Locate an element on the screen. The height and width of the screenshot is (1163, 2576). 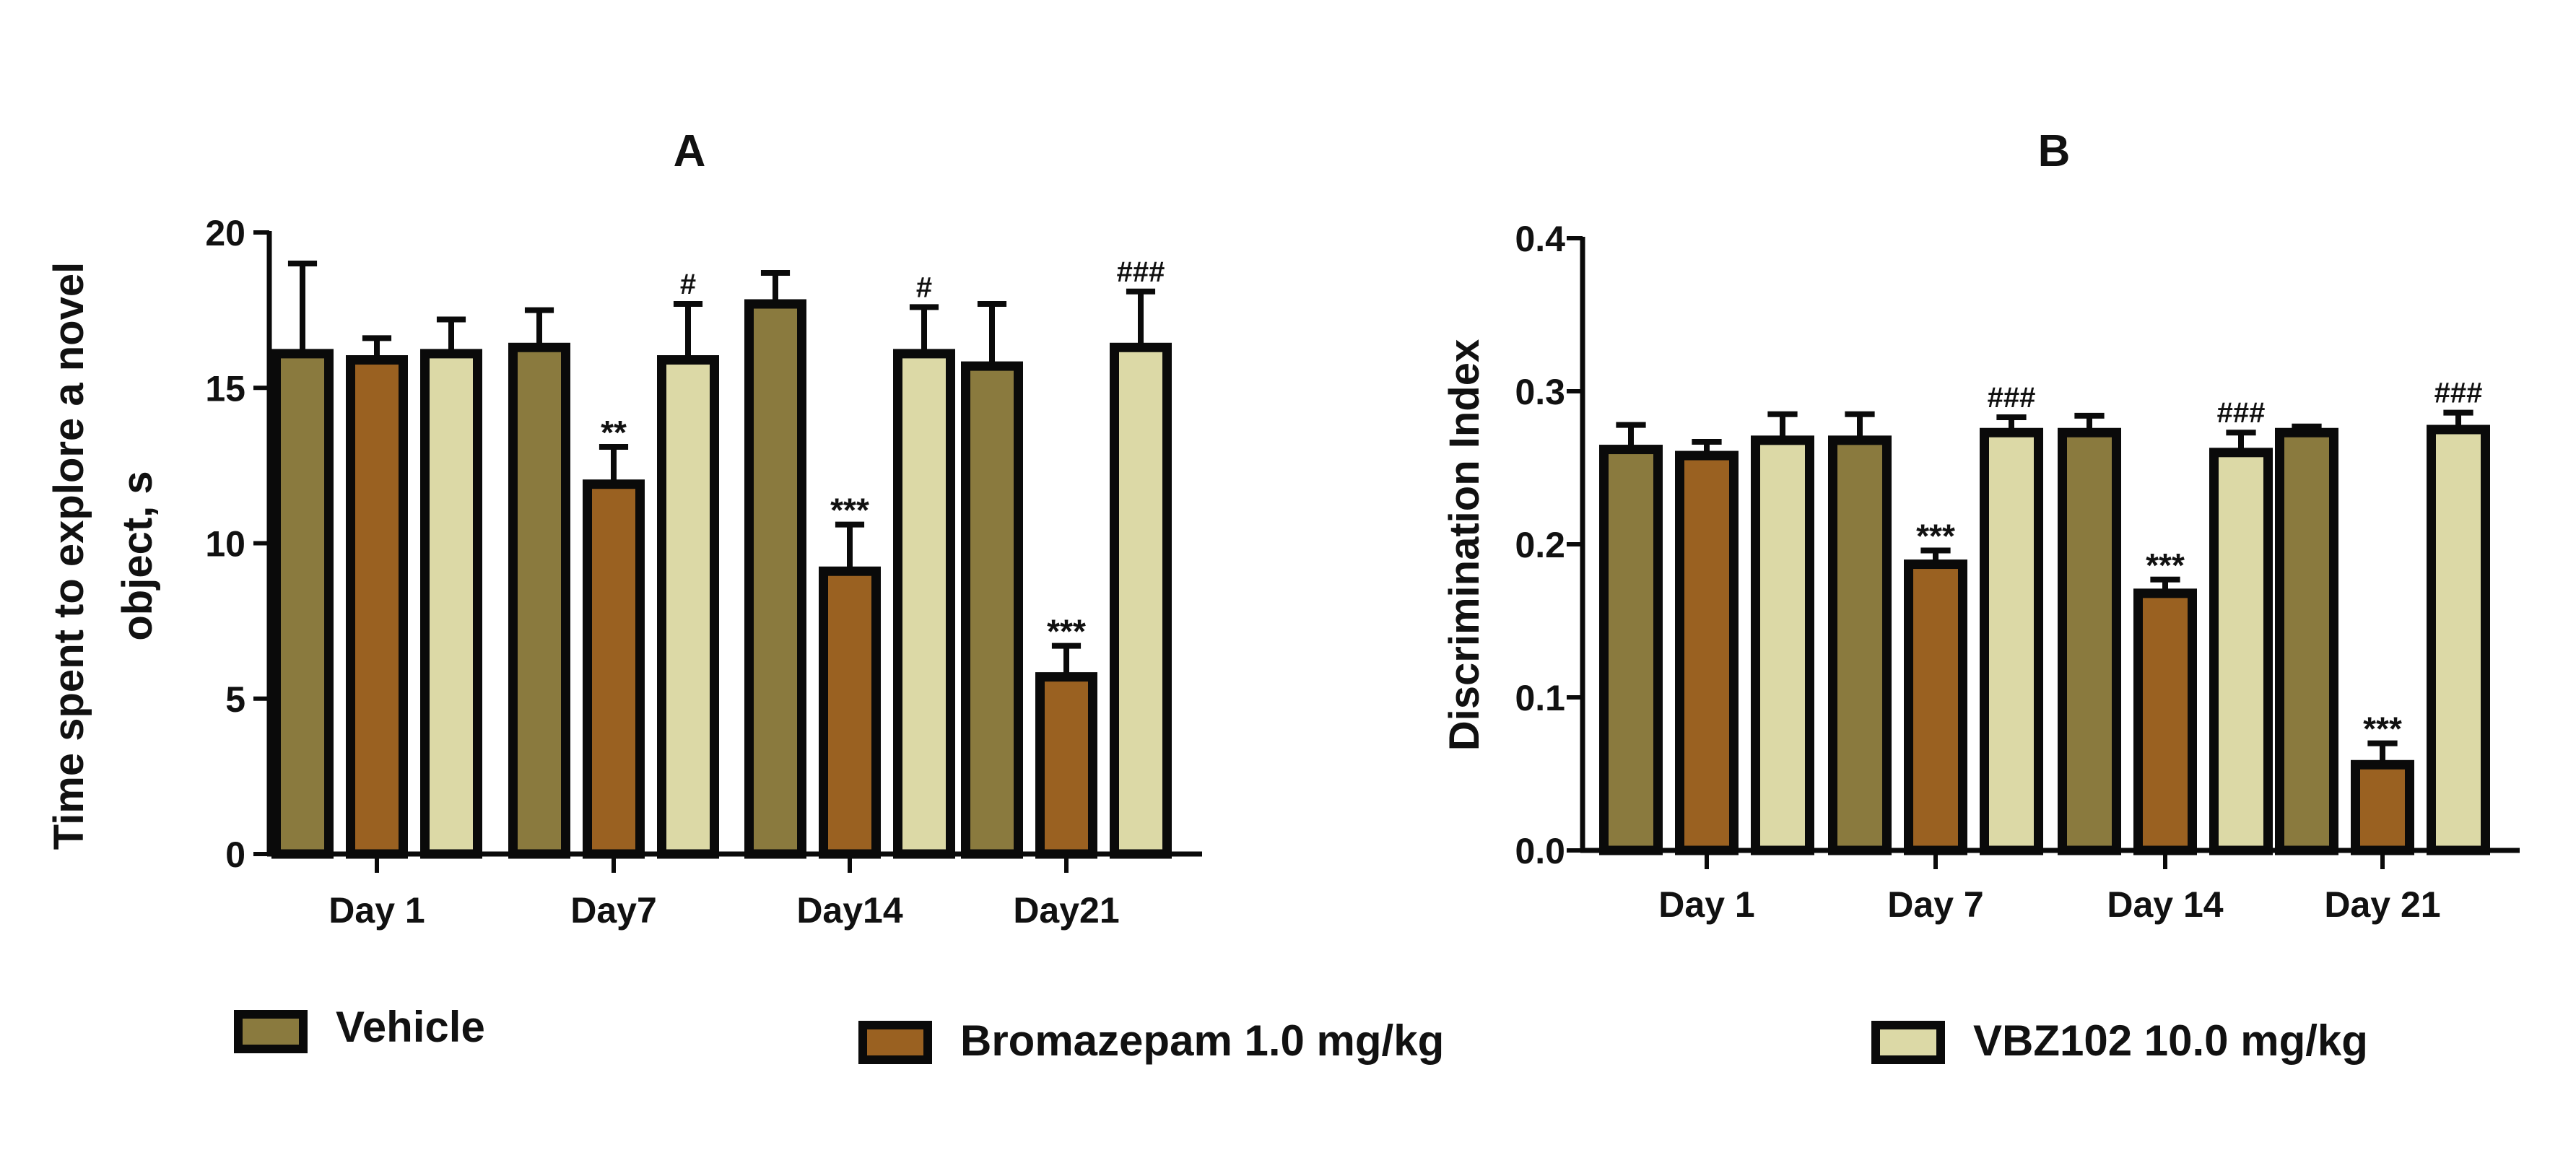
panel-a-title: A is located at coordinates (690, 151).